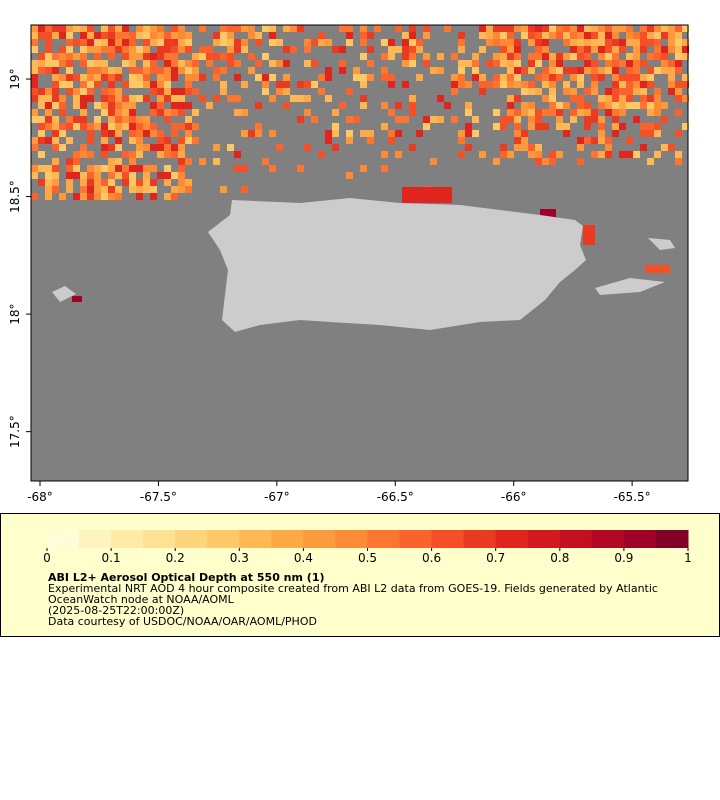  Describe the element at coordinates (303, 558) in the screenshot. I see `colorbar-tick-label: 0.4` at that location.